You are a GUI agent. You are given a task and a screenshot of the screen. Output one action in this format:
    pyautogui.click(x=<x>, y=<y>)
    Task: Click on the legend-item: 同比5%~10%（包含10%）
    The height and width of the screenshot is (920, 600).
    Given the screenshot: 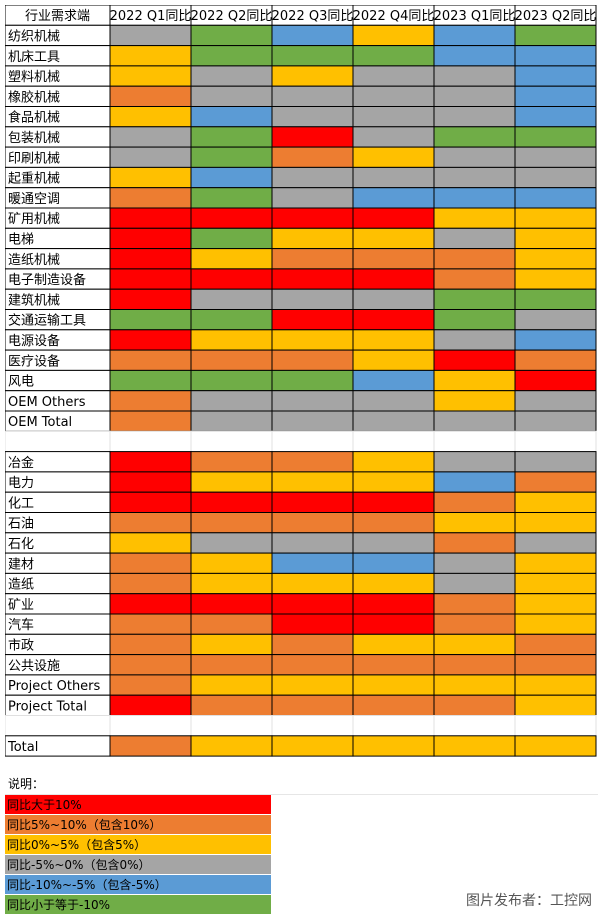 What is the action you would take?
    pyautogui.click(x=138, y=825)
    